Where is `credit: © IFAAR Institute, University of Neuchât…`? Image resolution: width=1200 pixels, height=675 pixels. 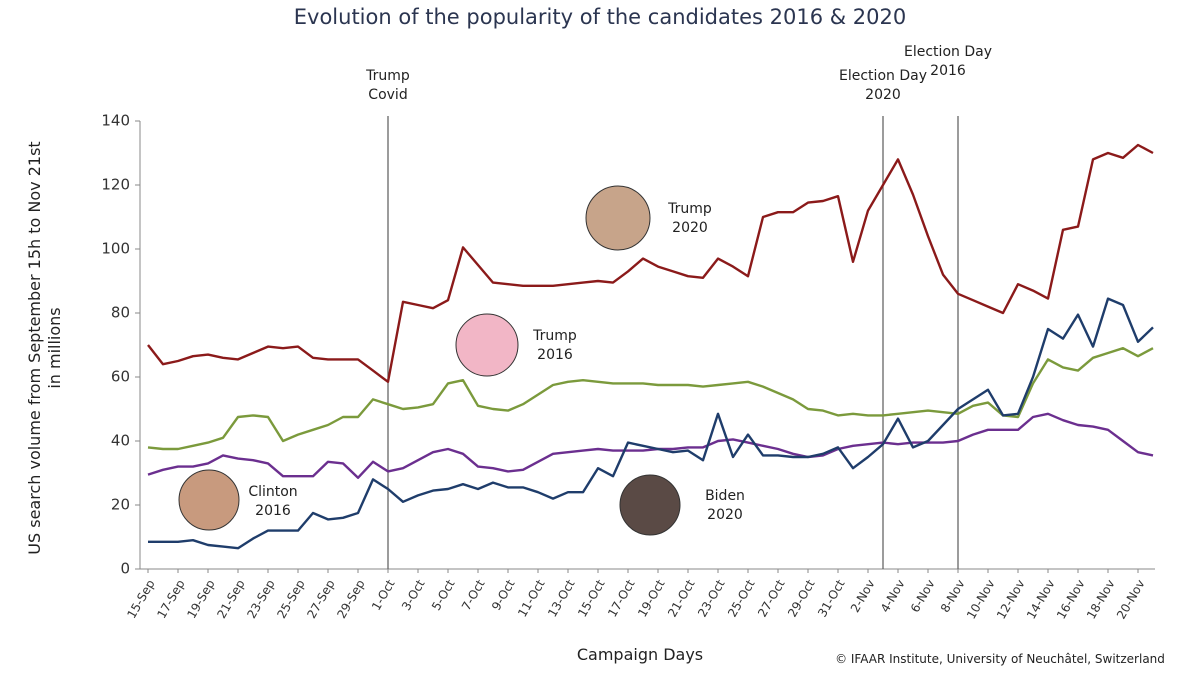
credit: © IFAAR Institute, University of Neuchât… is located at coordinates (1000, 659).